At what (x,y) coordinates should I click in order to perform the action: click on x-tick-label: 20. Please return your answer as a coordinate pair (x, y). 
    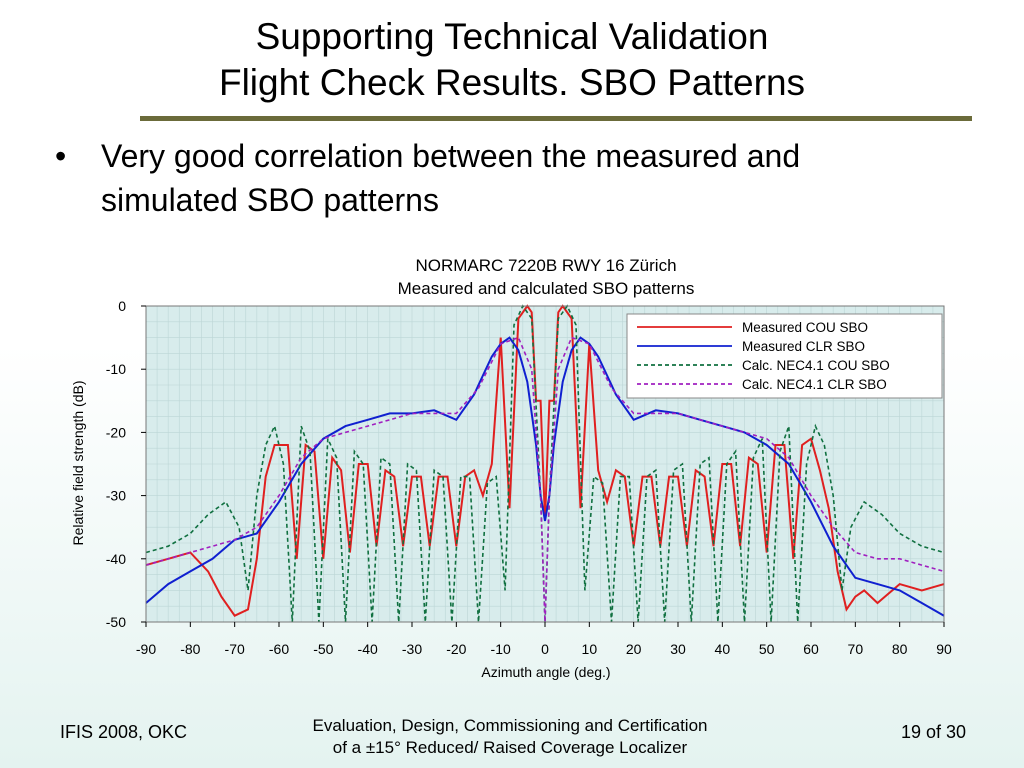
    Looking at the image, I should click on (634, 649).